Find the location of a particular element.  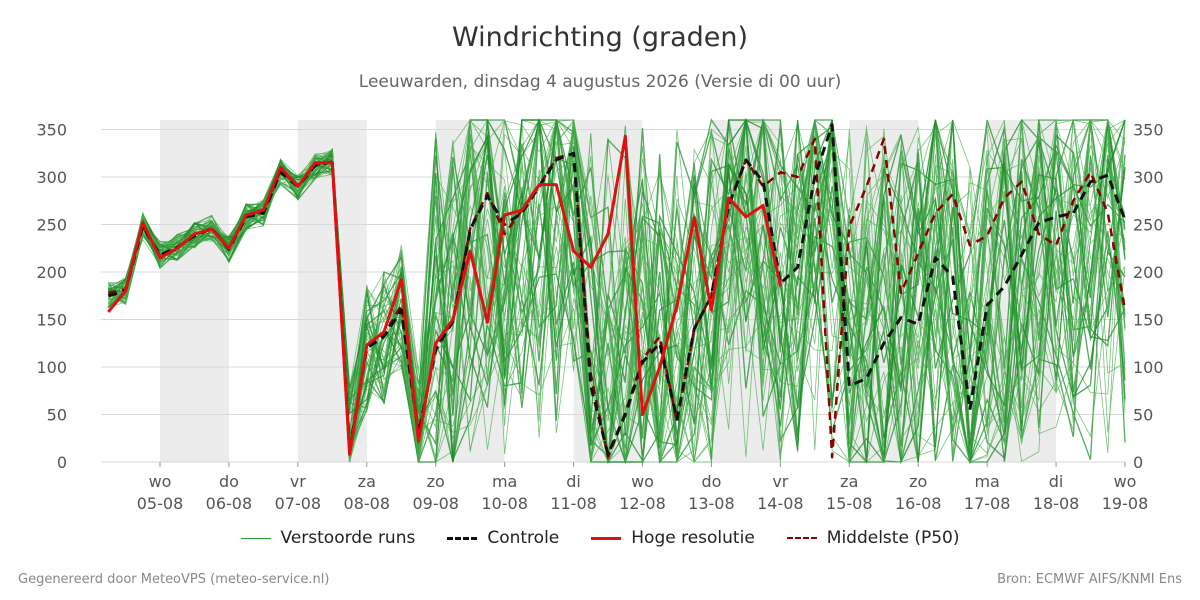

x-tick-date-10: 15-08 is located at coordinates (849, 503).